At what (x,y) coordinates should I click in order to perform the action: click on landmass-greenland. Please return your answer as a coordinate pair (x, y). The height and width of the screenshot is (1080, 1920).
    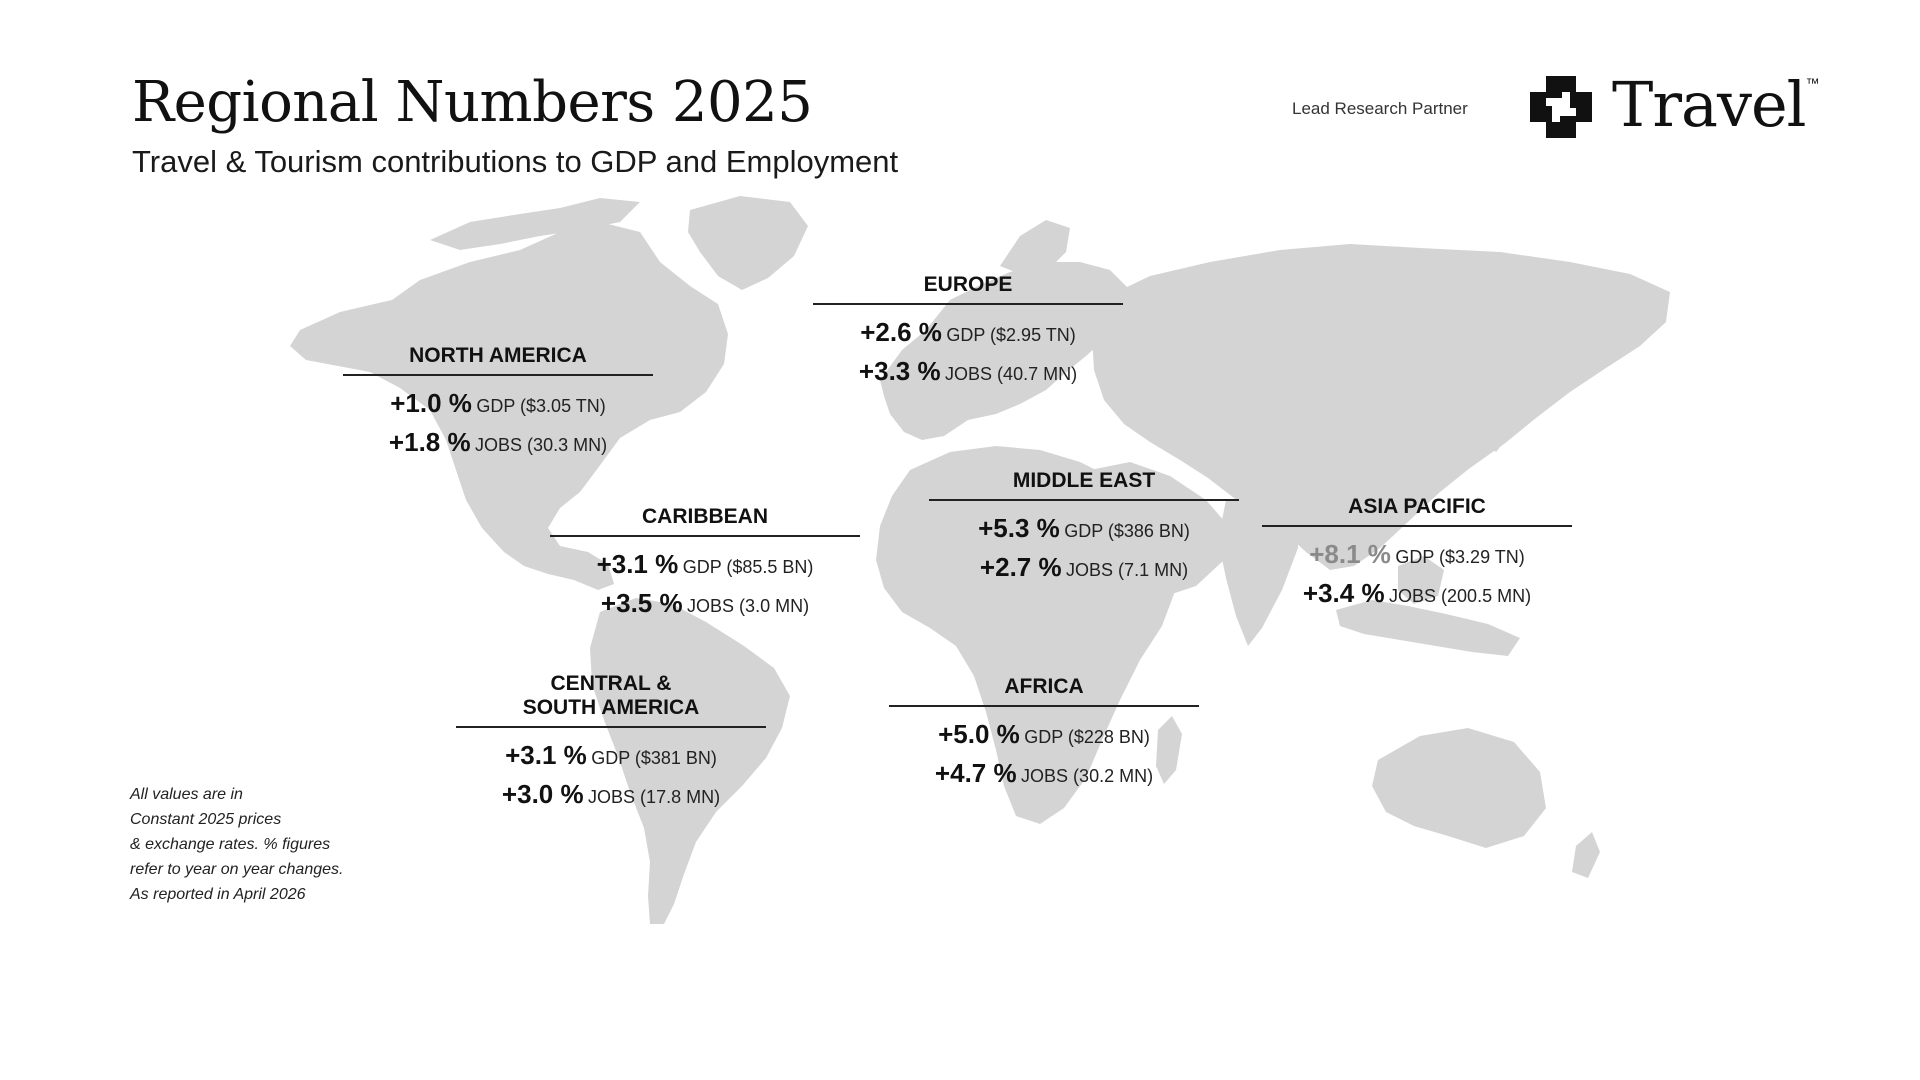
    Looking at the image, I should click on (748, 243).